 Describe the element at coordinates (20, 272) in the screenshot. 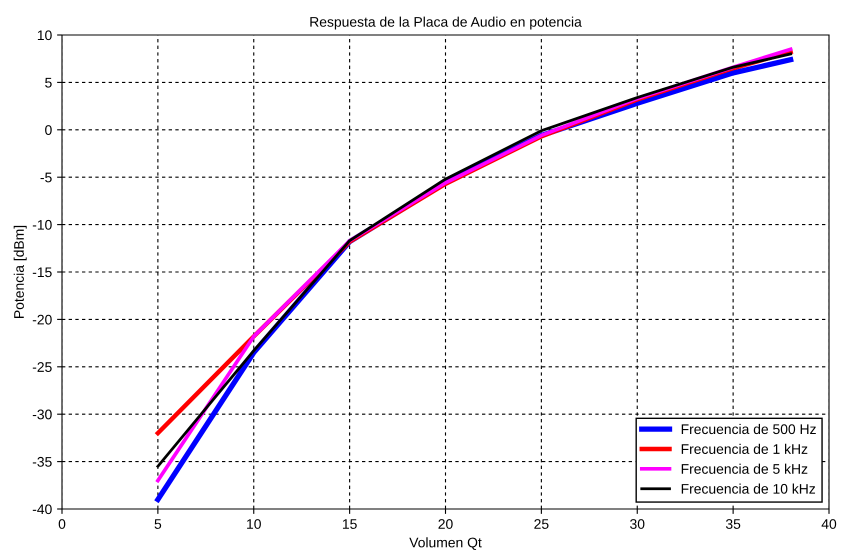

I see `y-axis-title: Potencia [dBm]` at that location.